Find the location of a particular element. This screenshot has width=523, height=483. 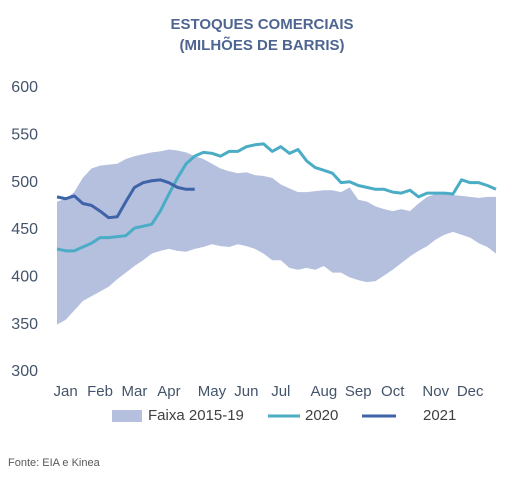

x-tick-label: Sep is located at coordinates (358, 391).